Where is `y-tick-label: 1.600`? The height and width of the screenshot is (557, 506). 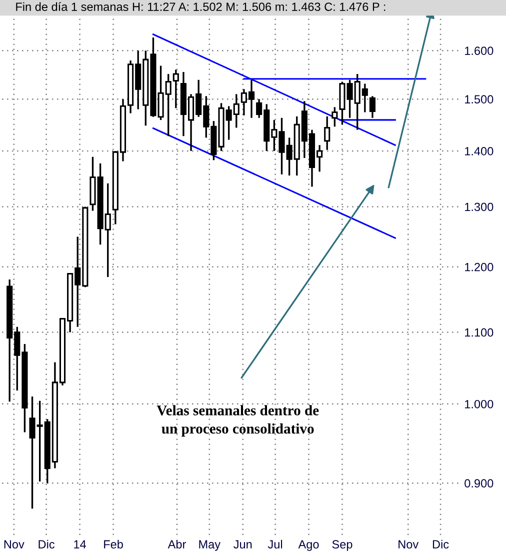 y-tick-label: 1.600 is located at coordinates (479, 50).